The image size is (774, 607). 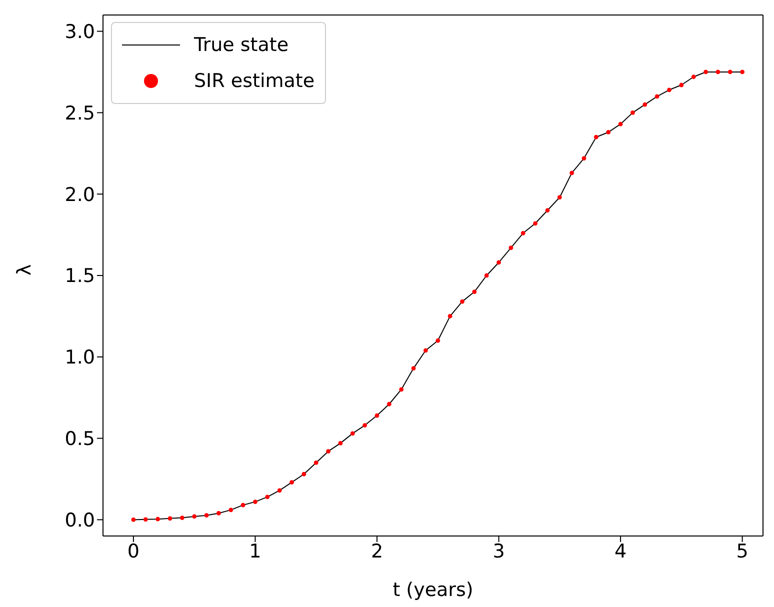 I want to click on y-tick-label: 2.5, so click(x=79, y=113).